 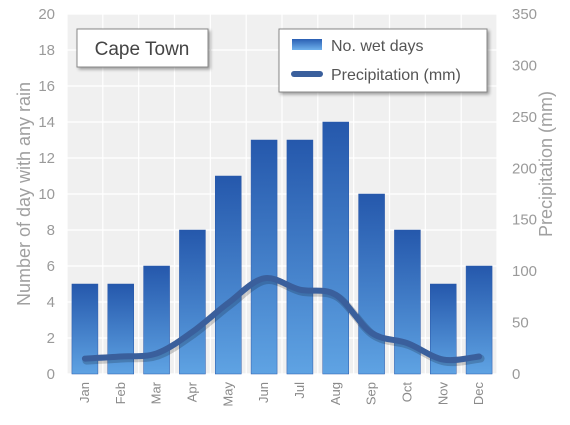 I want to click on precipitation-line, so click(x=282, y=319).